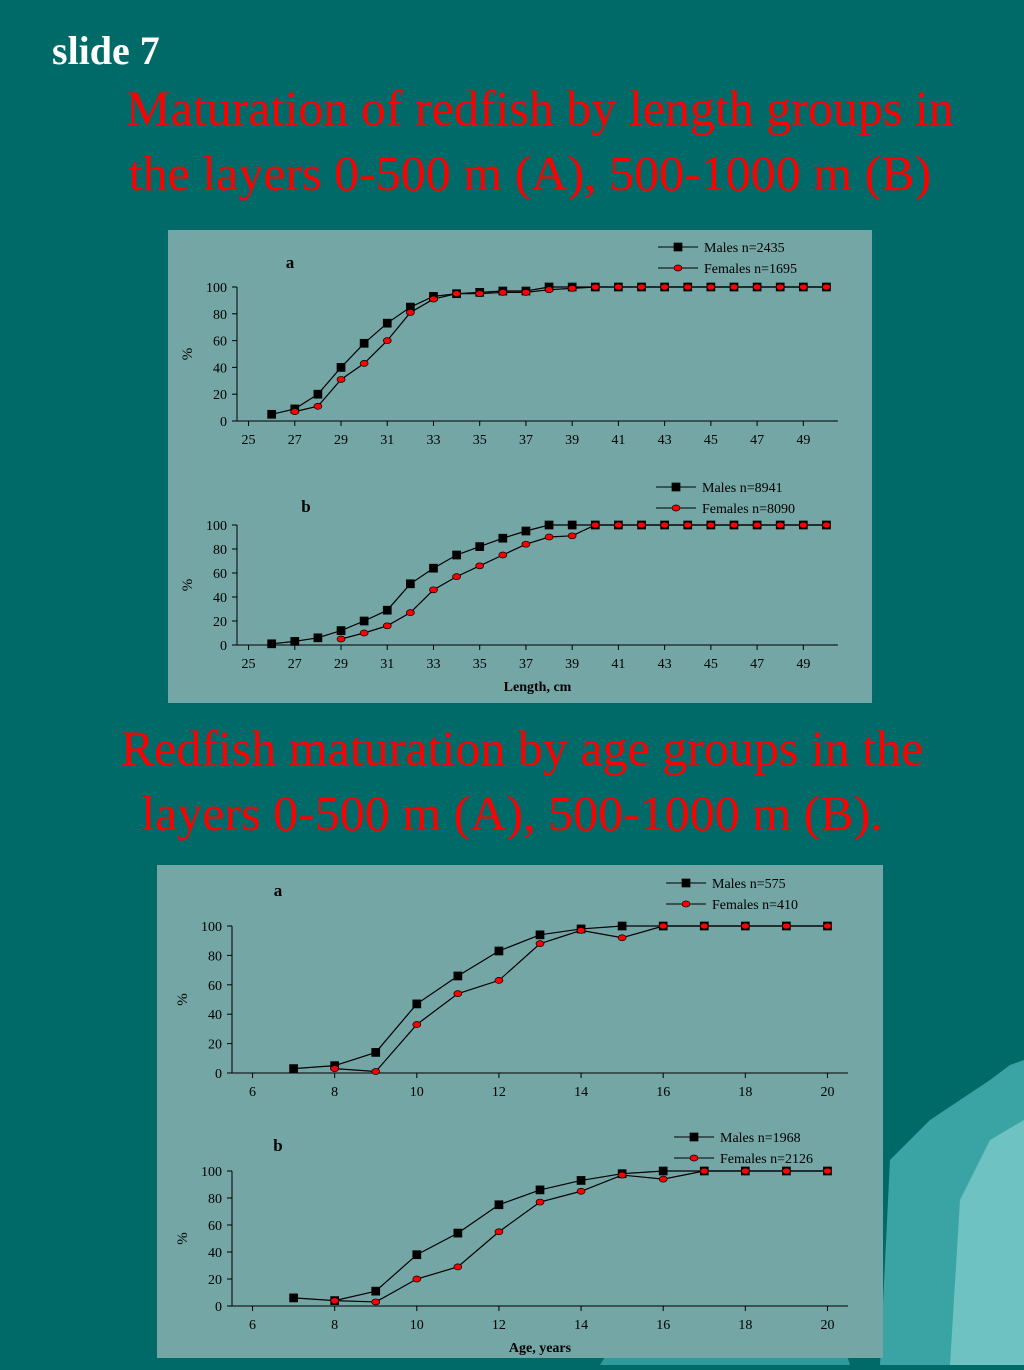  I want to click on x-tick-label: 43, so click(665, 664).